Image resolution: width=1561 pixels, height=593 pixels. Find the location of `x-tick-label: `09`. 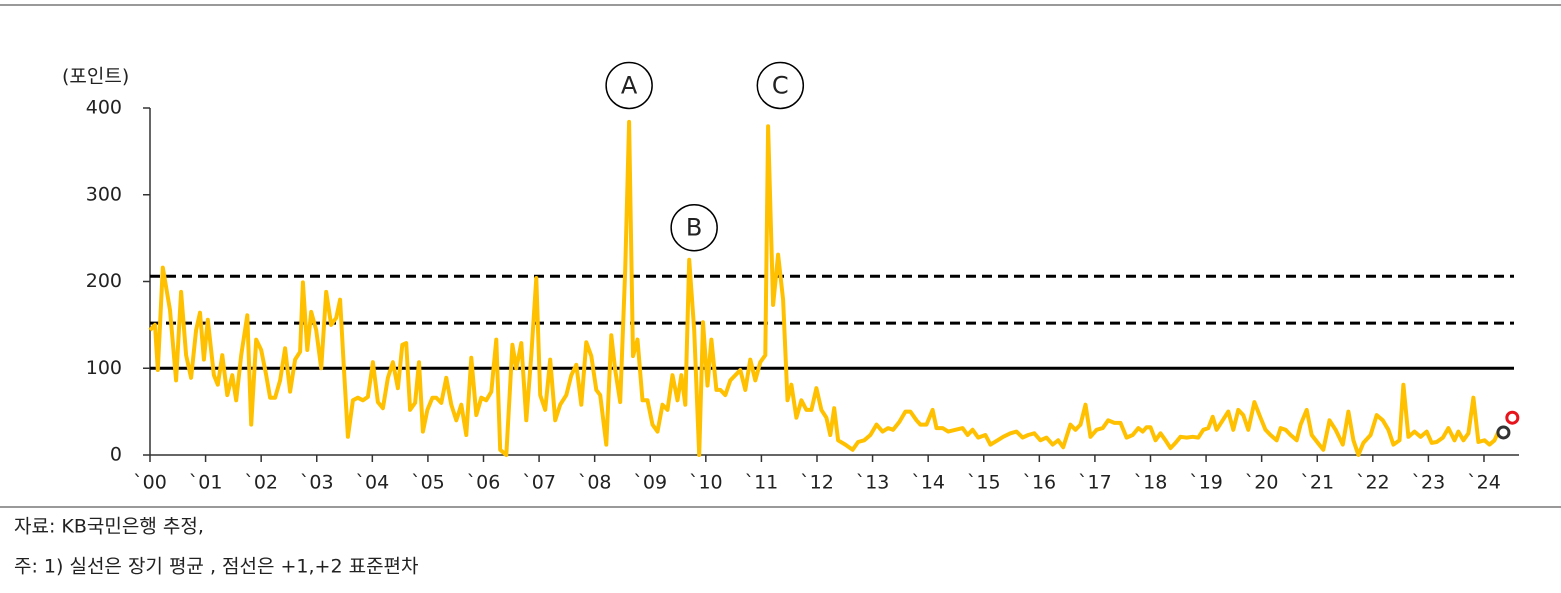

x-tick-label: `09 is located at coordinates (650, 483).